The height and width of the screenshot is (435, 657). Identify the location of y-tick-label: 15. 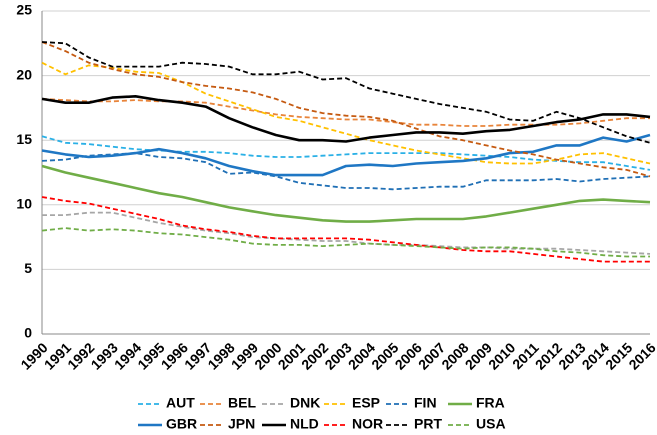
(24, 139).